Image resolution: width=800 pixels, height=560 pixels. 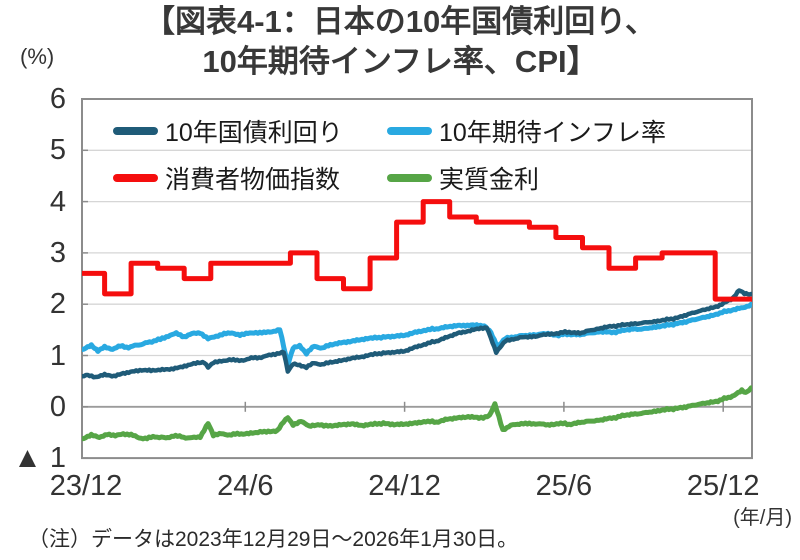 What do you see at coordinates (254, 133) in the screenshot?
I see `legend-item-label: 10年国債利回り` at bounding box center [254, 133].